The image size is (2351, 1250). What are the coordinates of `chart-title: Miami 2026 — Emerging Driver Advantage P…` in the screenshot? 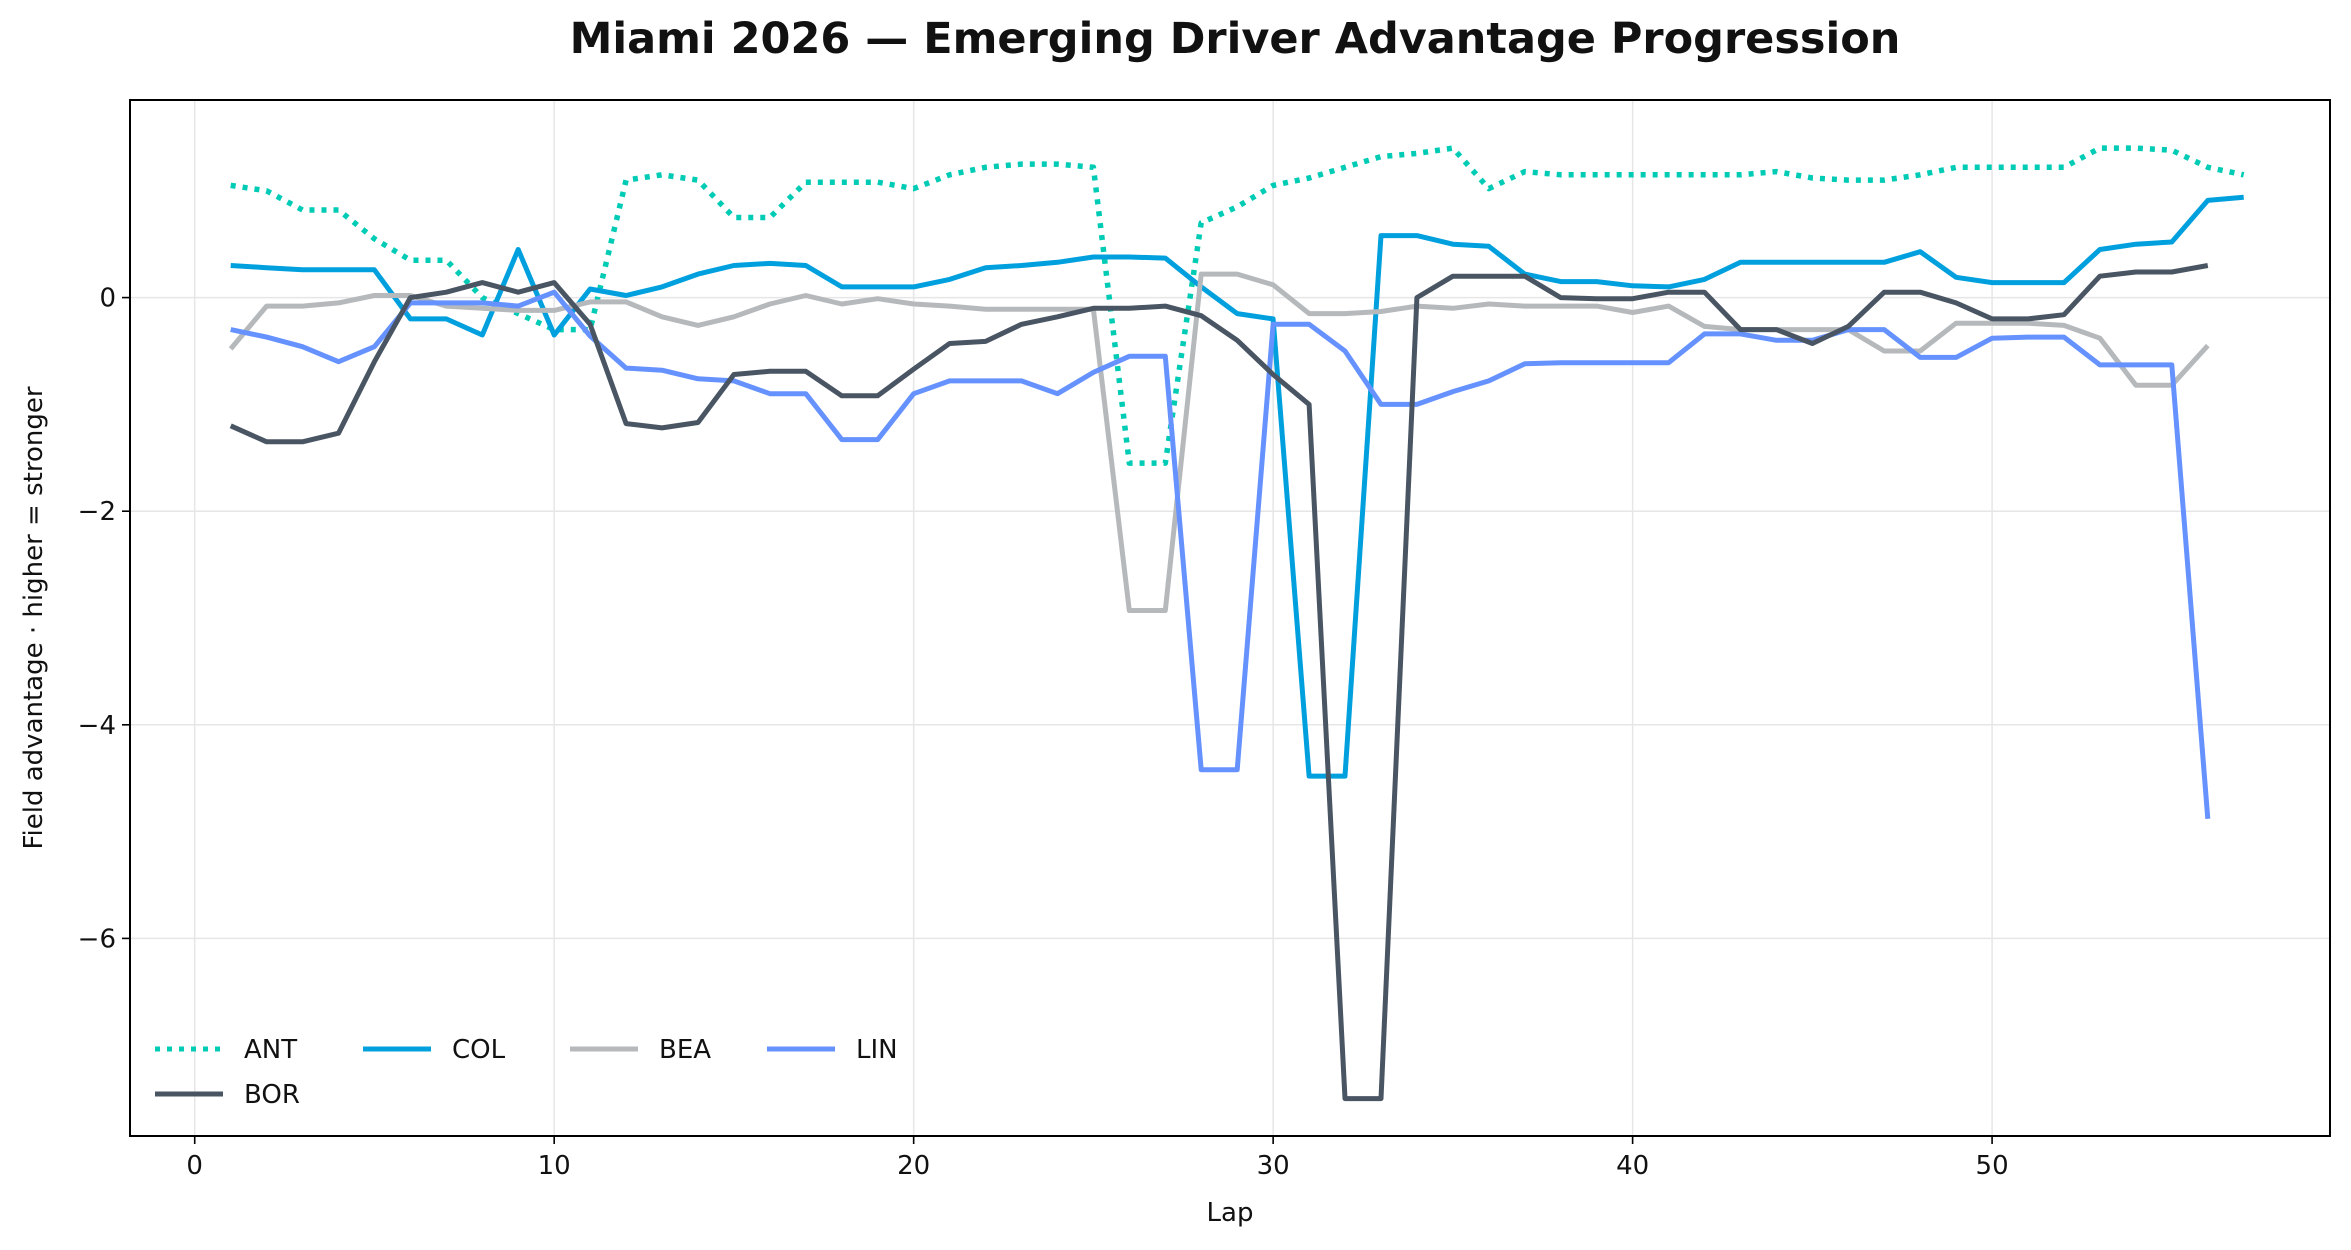 It's located at (1235, 39).